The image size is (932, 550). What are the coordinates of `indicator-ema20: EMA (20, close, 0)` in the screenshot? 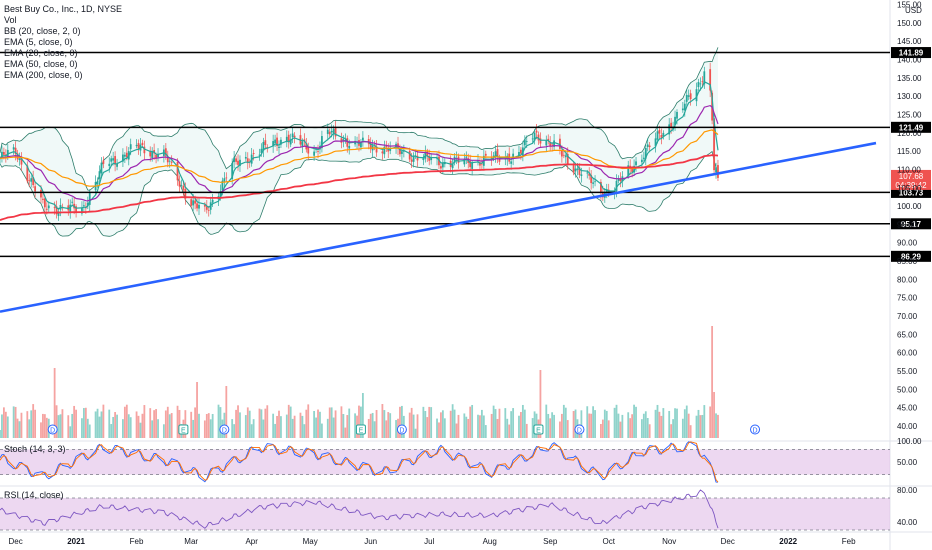 It's located at (41, 53).